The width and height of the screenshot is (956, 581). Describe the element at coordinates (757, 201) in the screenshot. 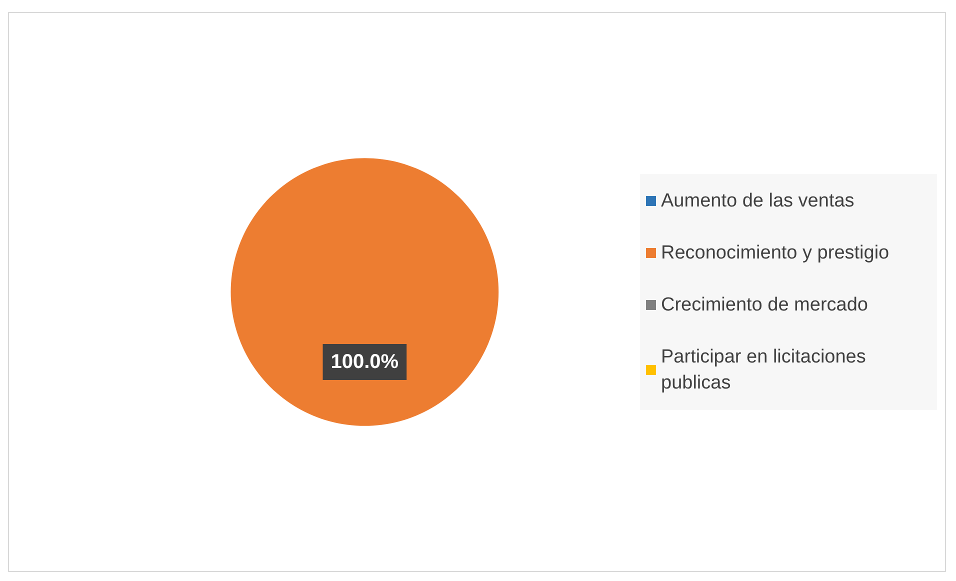

I see `legend-label: Aumento de las ventas` at that location.